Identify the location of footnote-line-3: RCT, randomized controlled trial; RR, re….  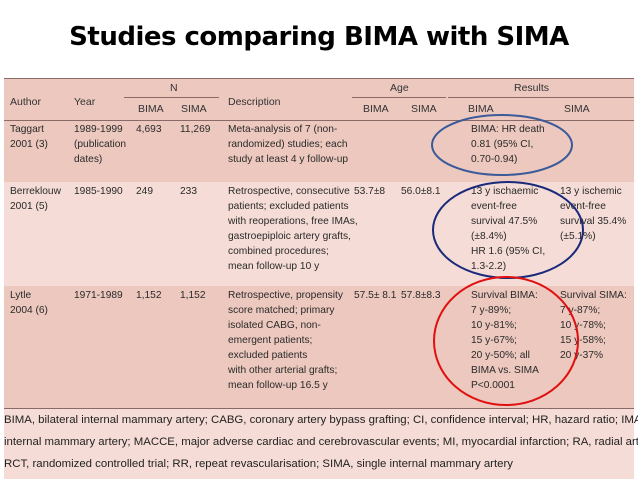
(258, 464).